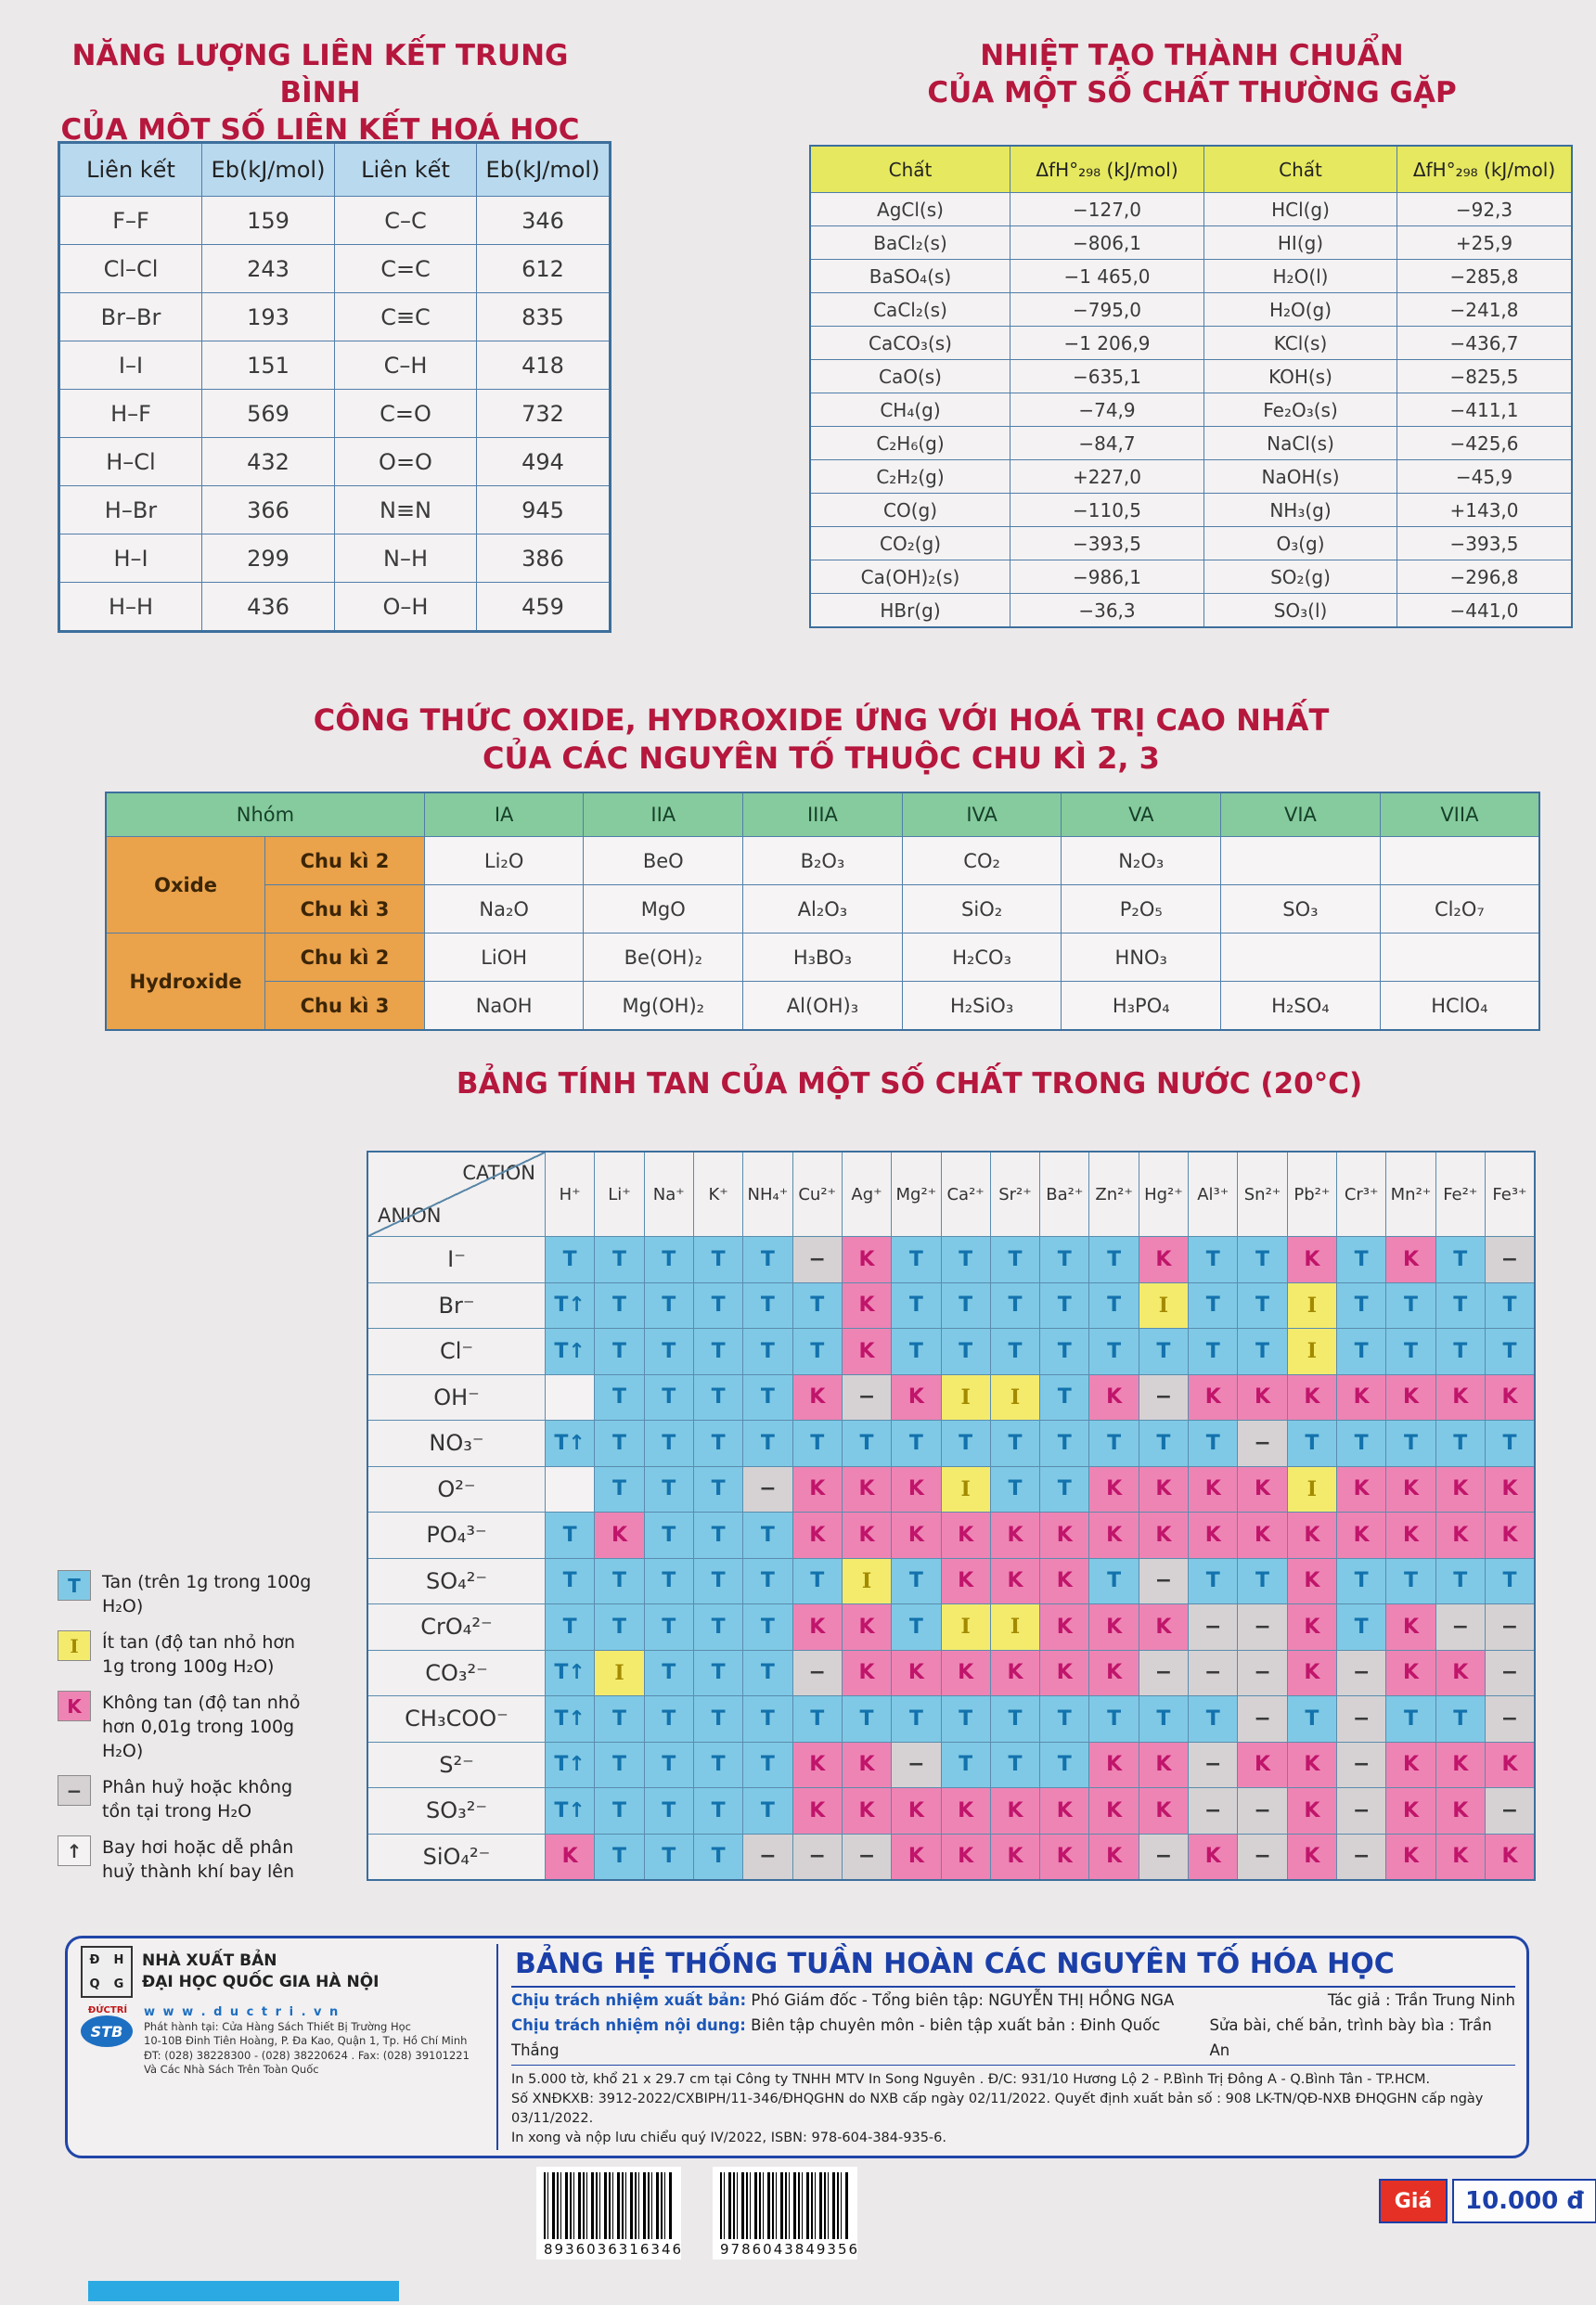  What do you see at coordinates (504, 1006) in the screenshot?
I see `formula-cell: NaOH` at bounding box center [504, 1006].